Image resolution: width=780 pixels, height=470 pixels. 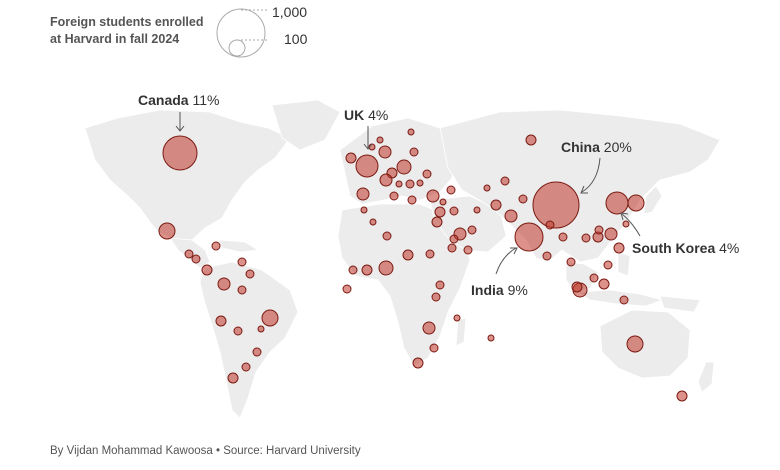 I want to click on legend-label-large: 1,000, so click(x=290, y=12).